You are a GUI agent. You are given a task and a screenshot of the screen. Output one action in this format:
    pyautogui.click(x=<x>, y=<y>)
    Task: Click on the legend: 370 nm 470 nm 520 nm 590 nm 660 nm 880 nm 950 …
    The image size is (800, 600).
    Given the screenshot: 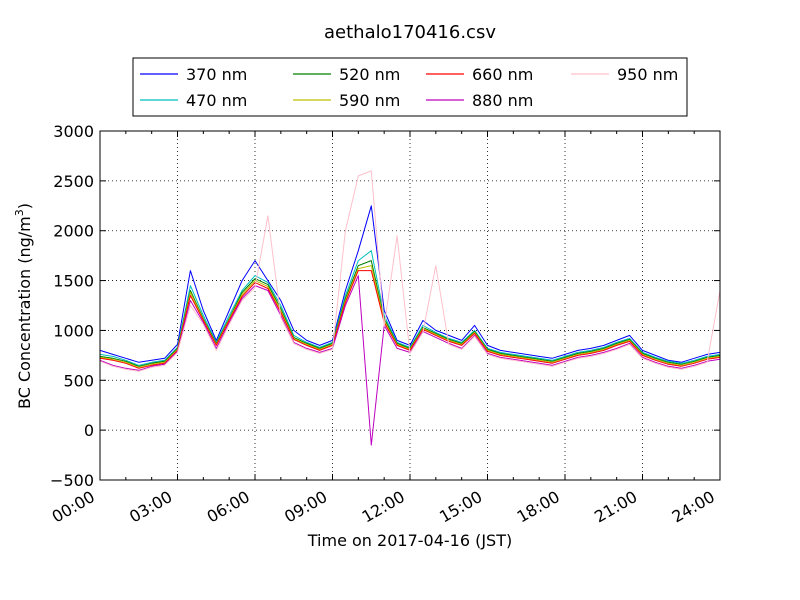 What is the action you would take?
    pyautogui.click(x=410, y=87)
    